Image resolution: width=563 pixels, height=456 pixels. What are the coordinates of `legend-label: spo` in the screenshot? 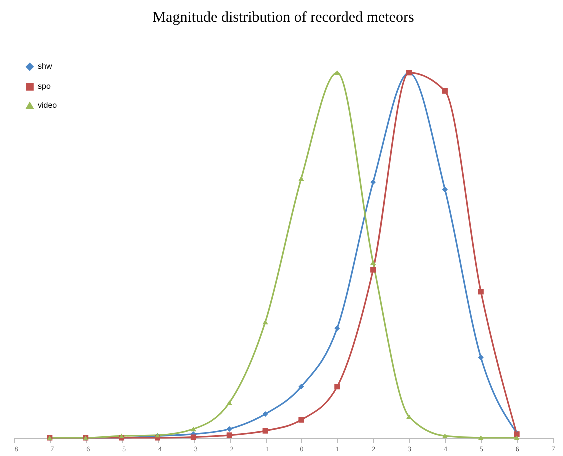 It's located at (45, 86).